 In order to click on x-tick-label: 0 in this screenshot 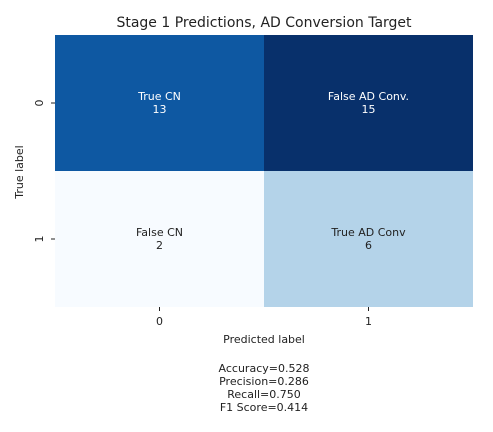, I will do `click(159, 321)`.